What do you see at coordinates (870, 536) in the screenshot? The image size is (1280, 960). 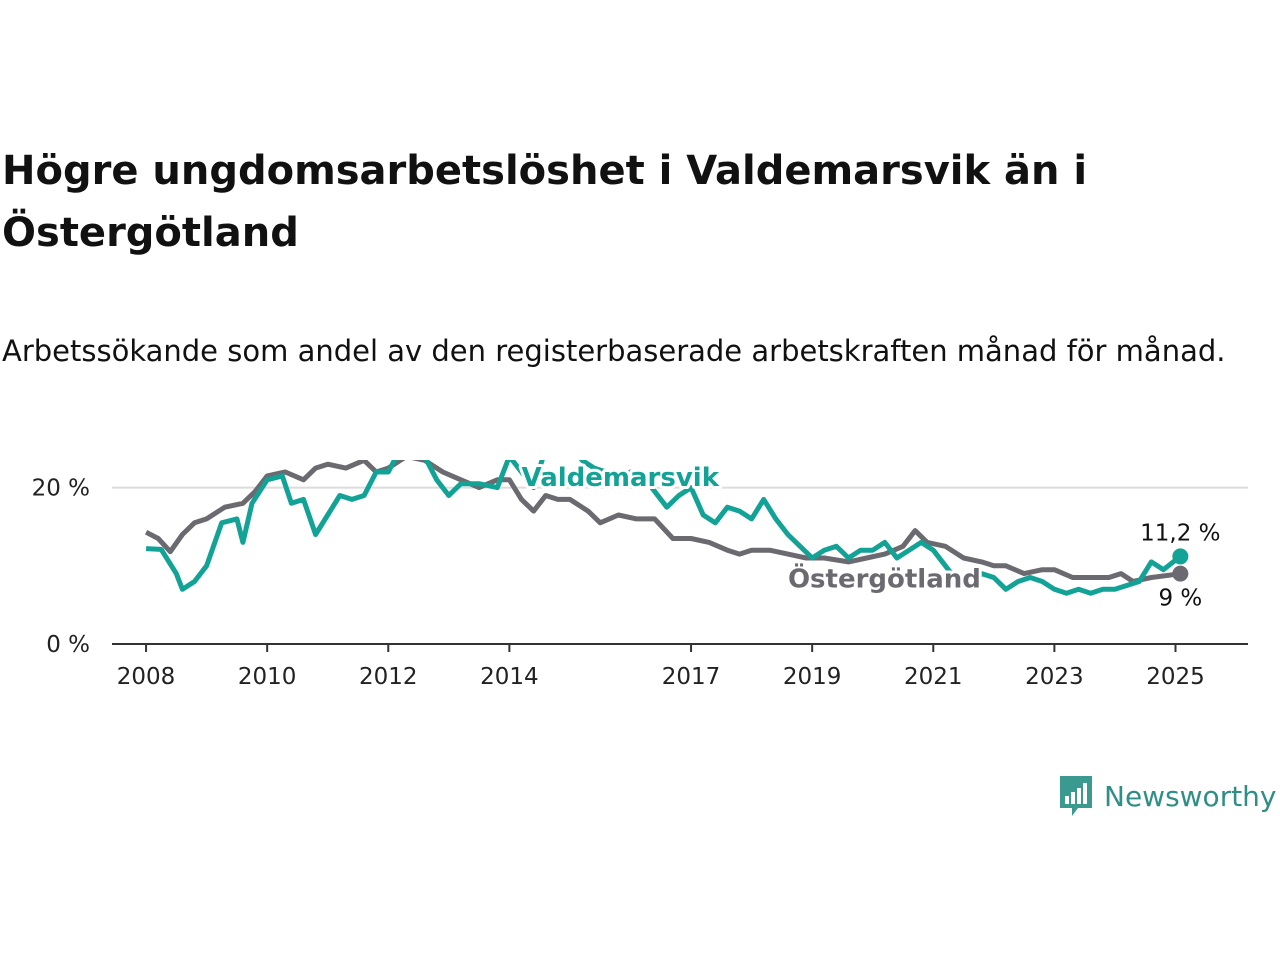 I see `series-labels: 11,2 % 9 % Valdemarsvik Östergötland` at bounding box center [870, 536].